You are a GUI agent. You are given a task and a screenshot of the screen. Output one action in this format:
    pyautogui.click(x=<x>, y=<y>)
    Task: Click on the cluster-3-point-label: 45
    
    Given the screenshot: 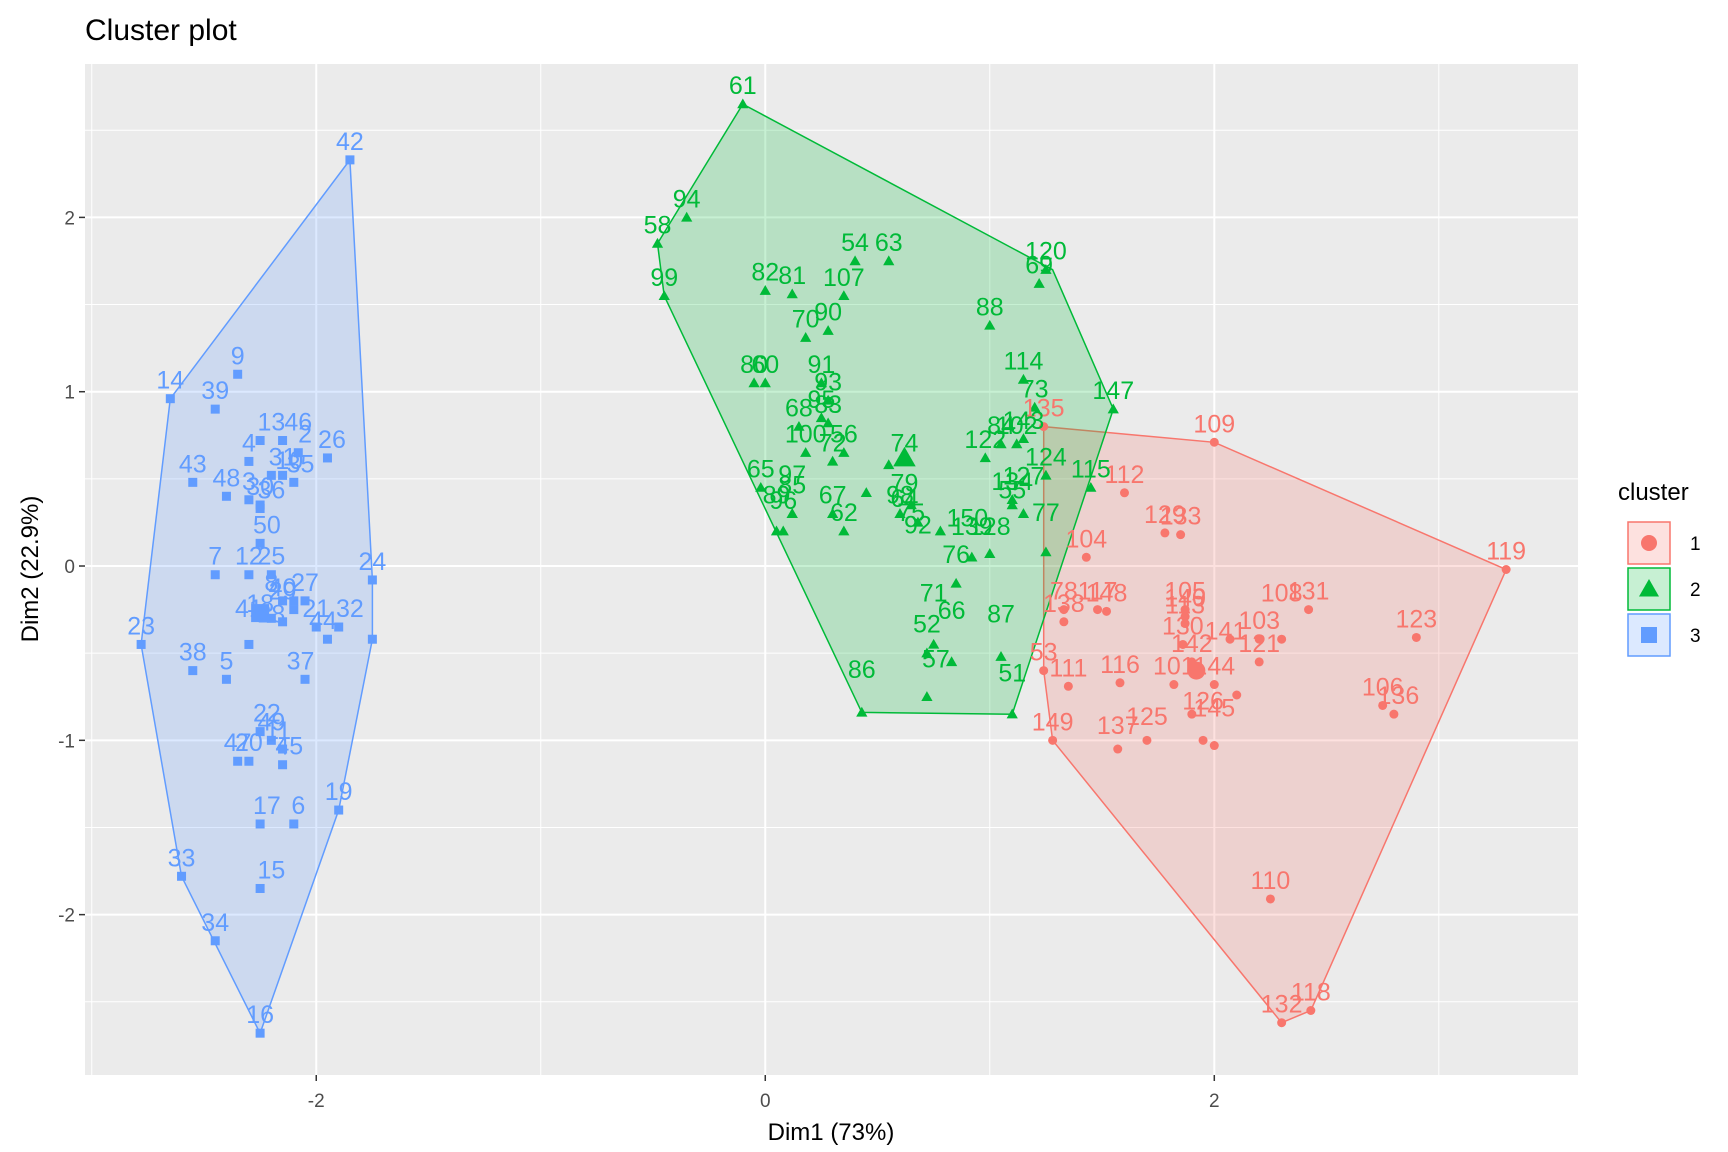 What is the action you would take?
    pyautogui.click(x=289, y=747)
    